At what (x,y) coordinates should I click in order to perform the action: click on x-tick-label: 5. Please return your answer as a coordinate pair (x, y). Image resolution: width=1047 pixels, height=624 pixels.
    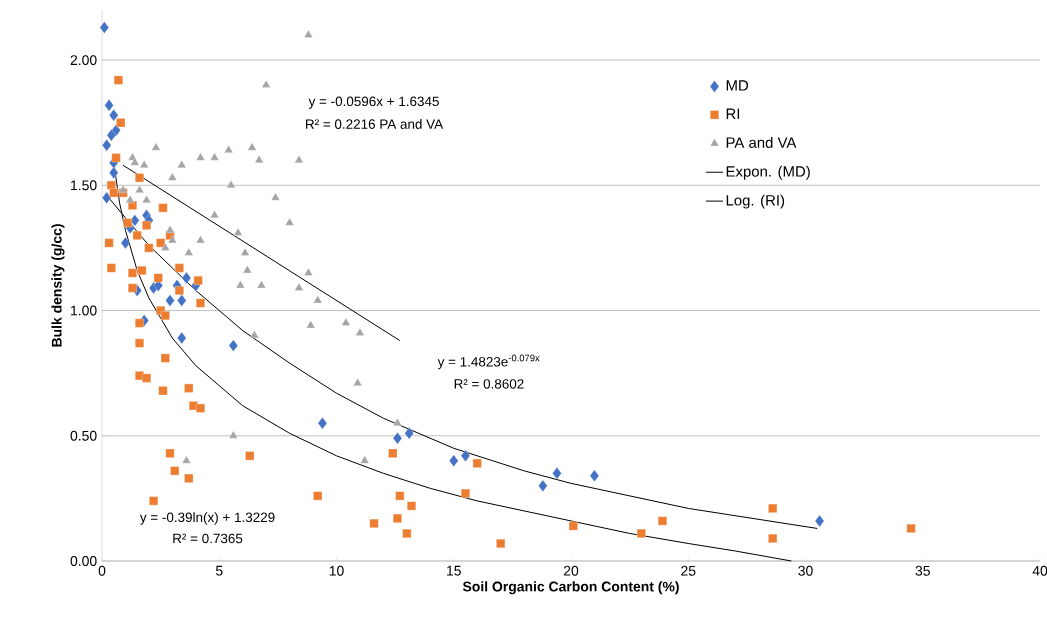
    Looking at the image, I should click on (219, 570).